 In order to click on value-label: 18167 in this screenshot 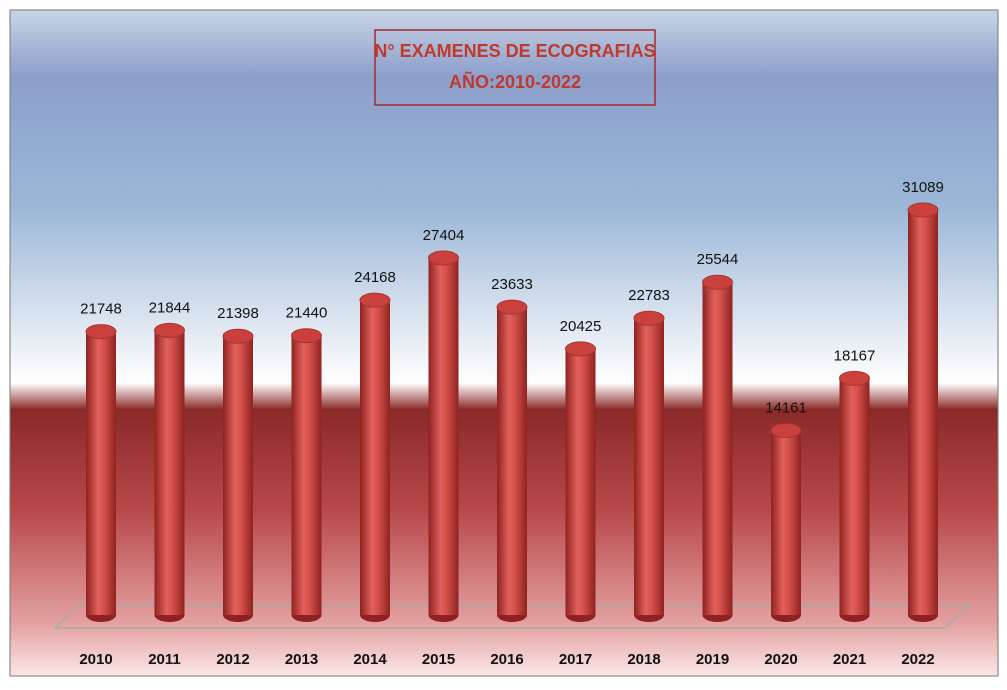, I will do `click(855, 355)`.